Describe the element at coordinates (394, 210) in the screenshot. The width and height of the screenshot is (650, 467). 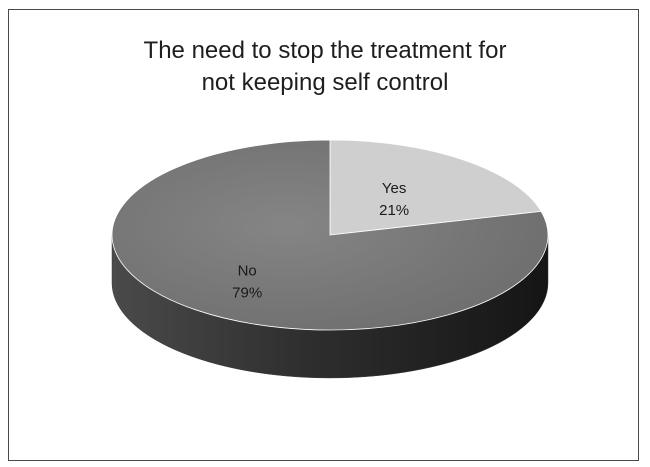
I see `slice-percent-yes: 21%` at that location.